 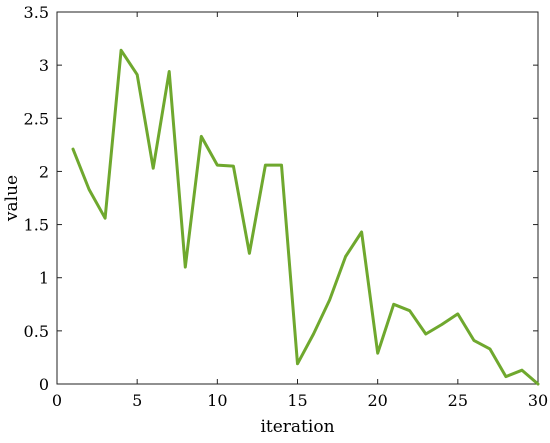 What do you see at coordinates (44, 65) in the screenshot?
I see `y-tick-label: 3` at bounding box center [44, 65].